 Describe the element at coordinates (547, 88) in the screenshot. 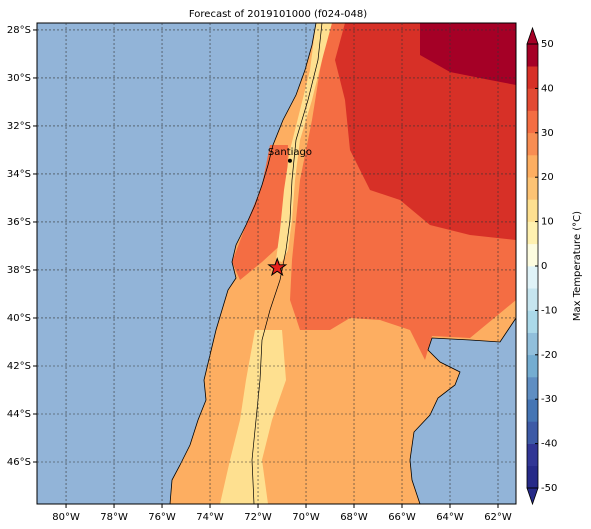

I see `colorbar-tick-label: 40` at that location.